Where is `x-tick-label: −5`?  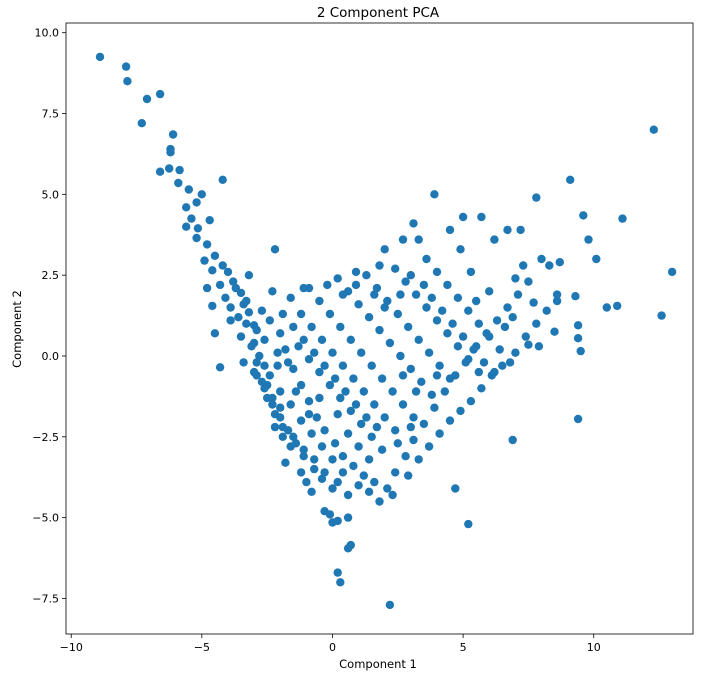 x-tick-label: −5 is located at coordinates (202, 647).